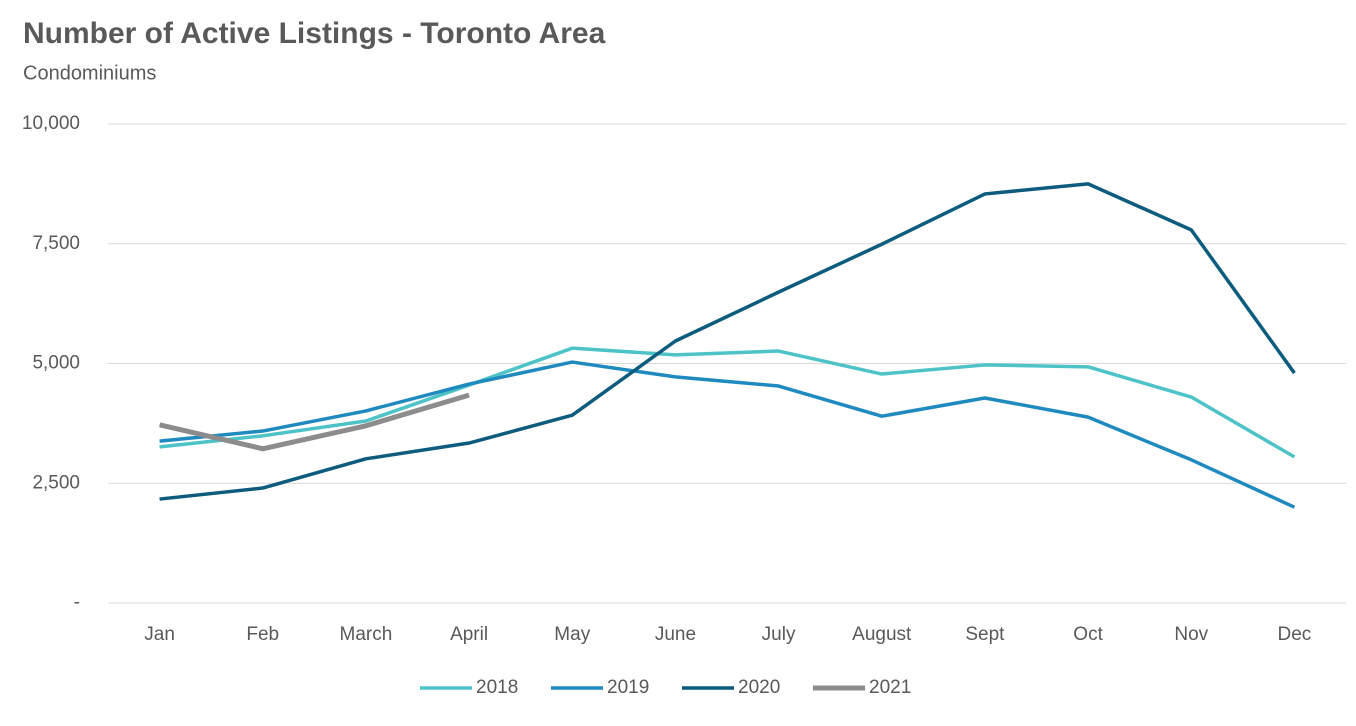 The image size is (1356, 726). What do you see at coordinates (159, 634) in the screenshot?
I see `x-tick-label: Jan` at bounding box center [159, 634].